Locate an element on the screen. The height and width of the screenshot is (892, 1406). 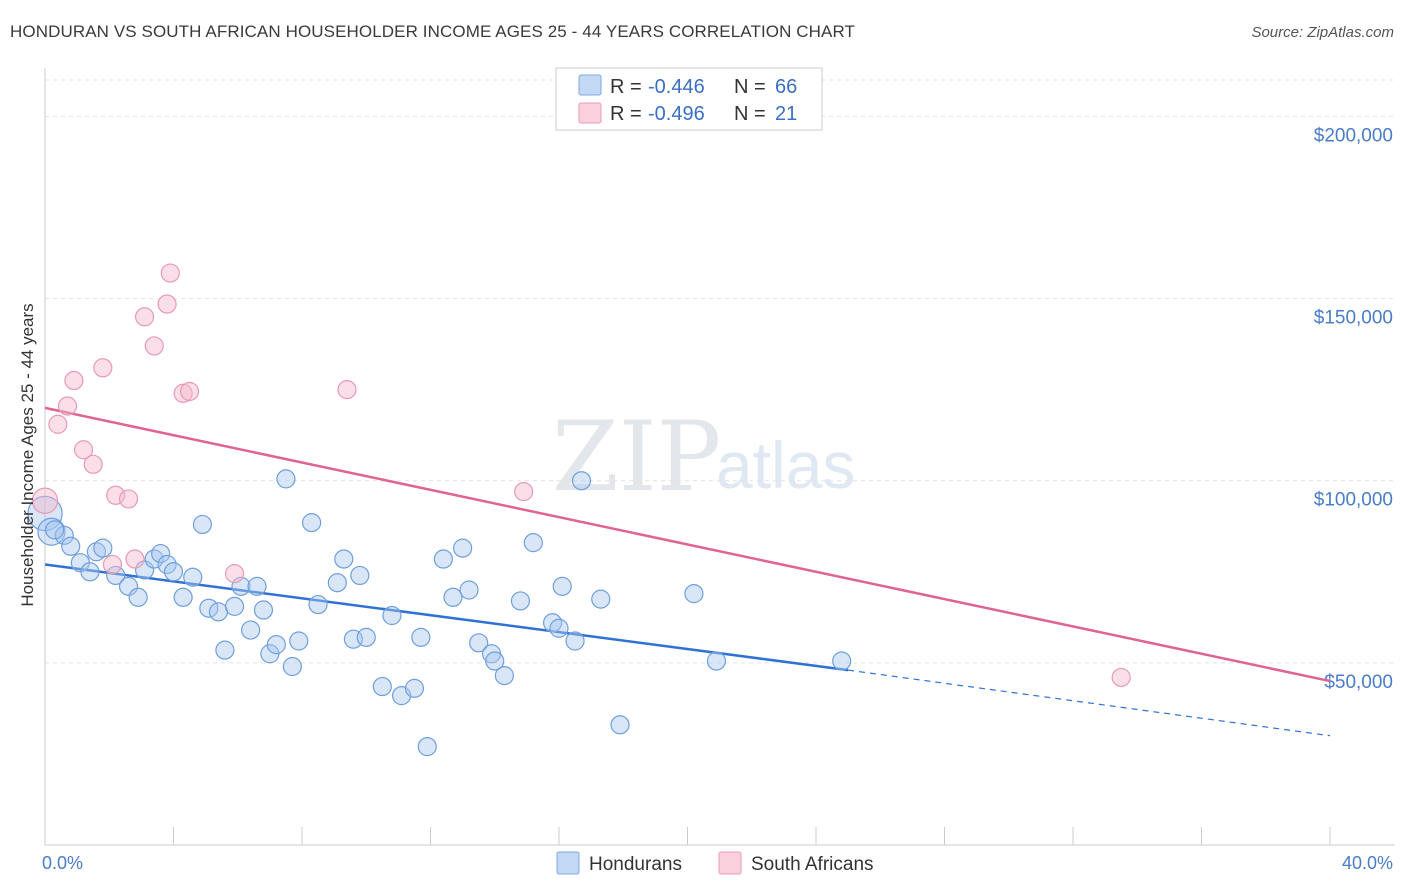
x-tick-label-0: 0.0% is located at coordinates (62, 863).